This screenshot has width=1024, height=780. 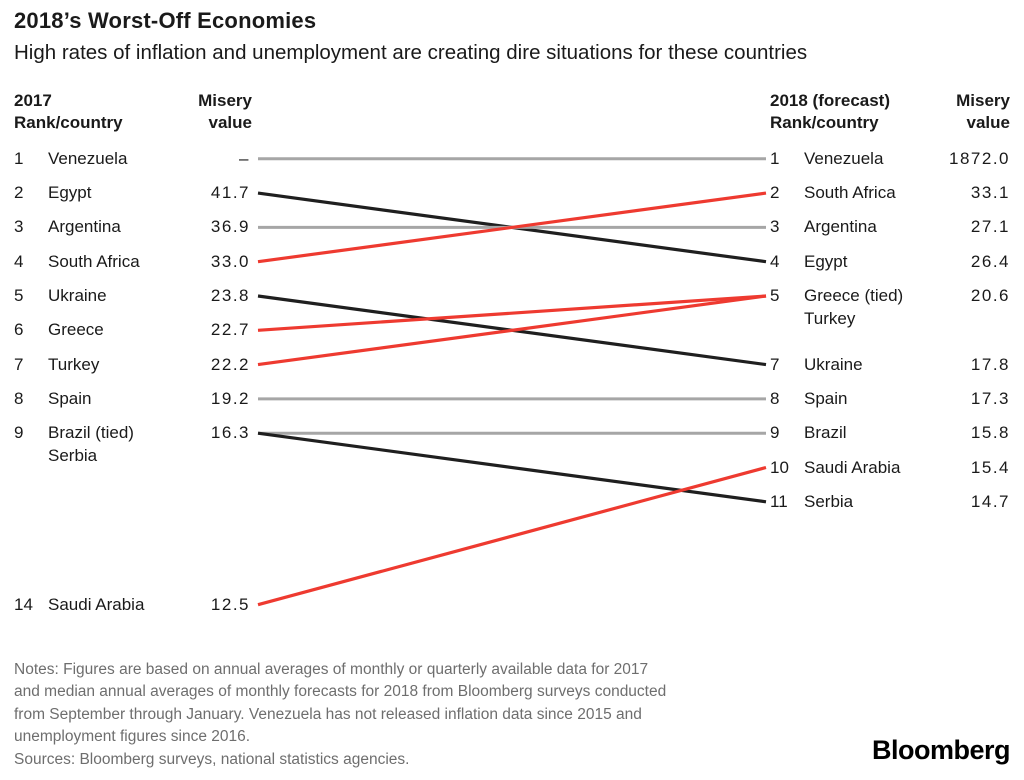 I want to click on right-country-label: Saudi Arabia, so click(x=852, y=467).